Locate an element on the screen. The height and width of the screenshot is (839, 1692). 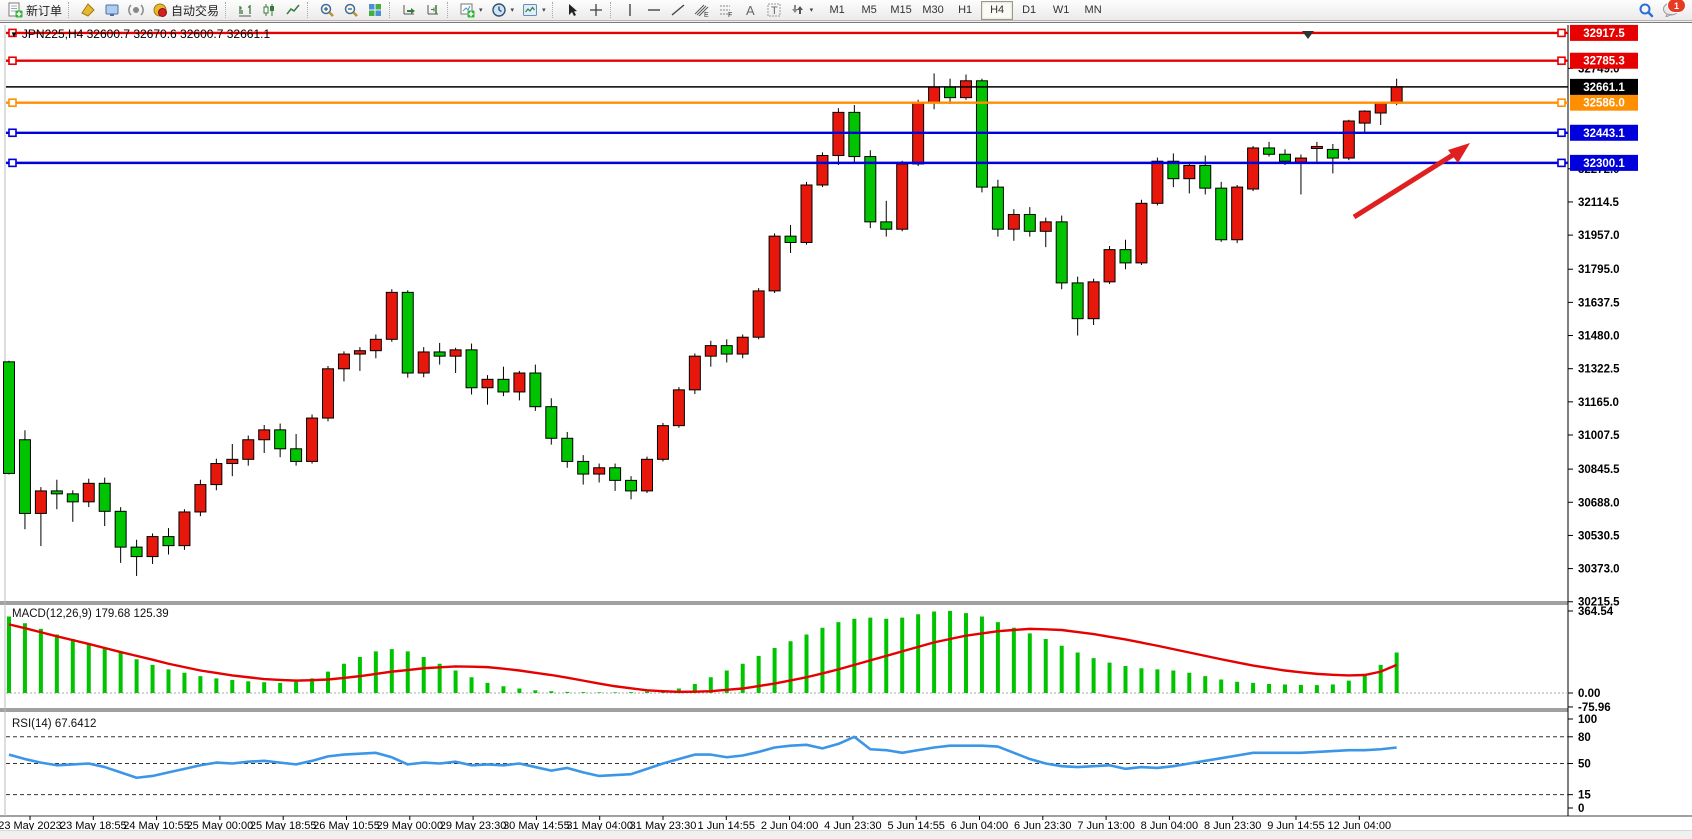
timeframe-h1: H1 is located at coordinates (965, 10).